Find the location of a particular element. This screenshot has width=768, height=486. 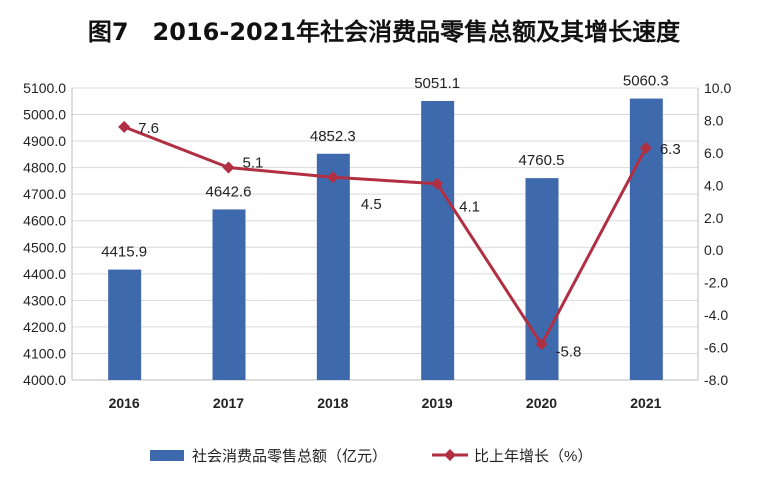

x-tick-label: 2018 is located at coordinates (332, 403).